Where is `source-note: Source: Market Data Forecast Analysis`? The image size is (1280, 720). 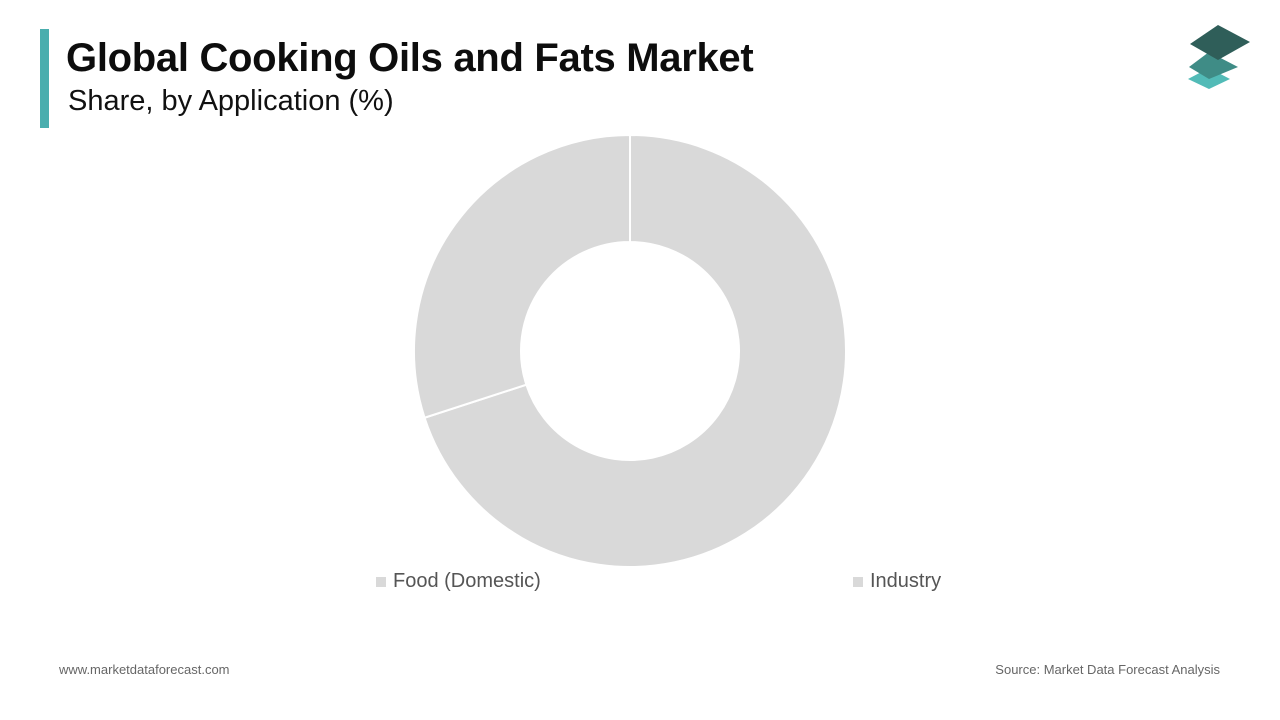
source-note: Source: Market Data Forecast Analysis is located at coordinates (1107, 669).